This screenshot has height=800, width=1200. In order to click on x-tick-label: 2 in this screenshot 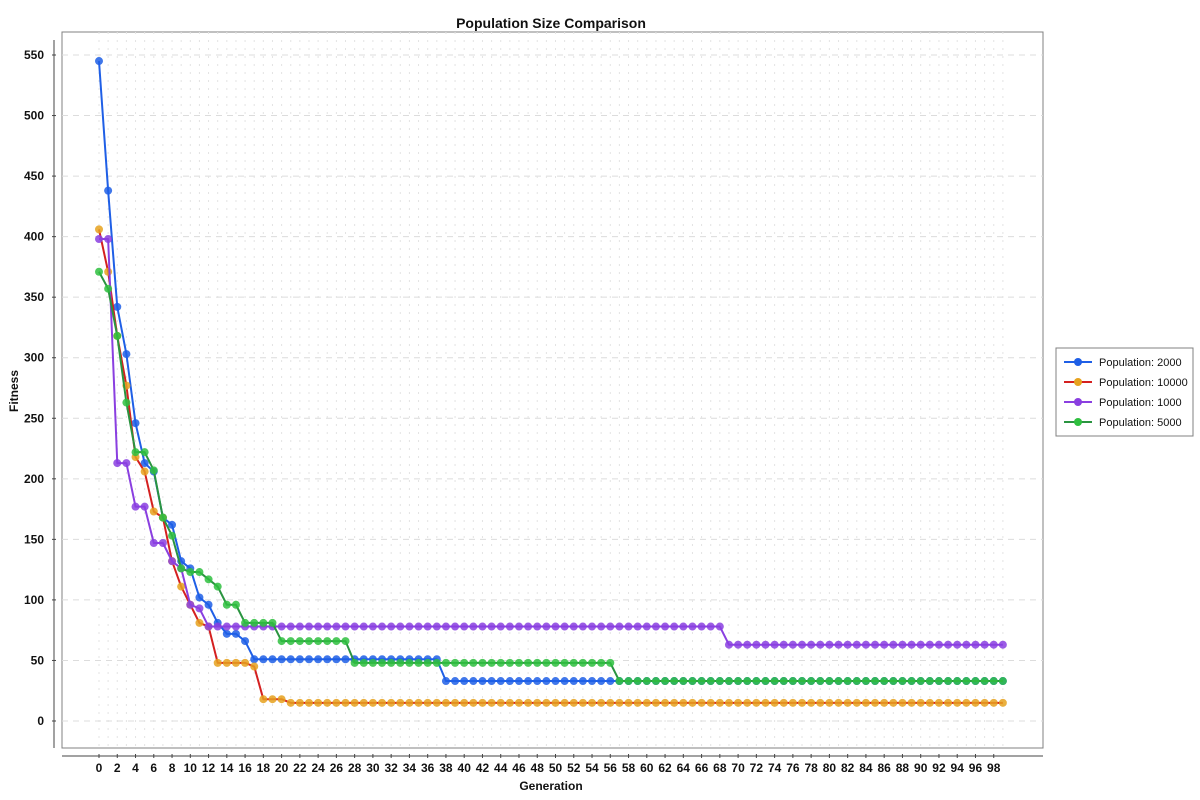, I will do `click(117, 768)`.